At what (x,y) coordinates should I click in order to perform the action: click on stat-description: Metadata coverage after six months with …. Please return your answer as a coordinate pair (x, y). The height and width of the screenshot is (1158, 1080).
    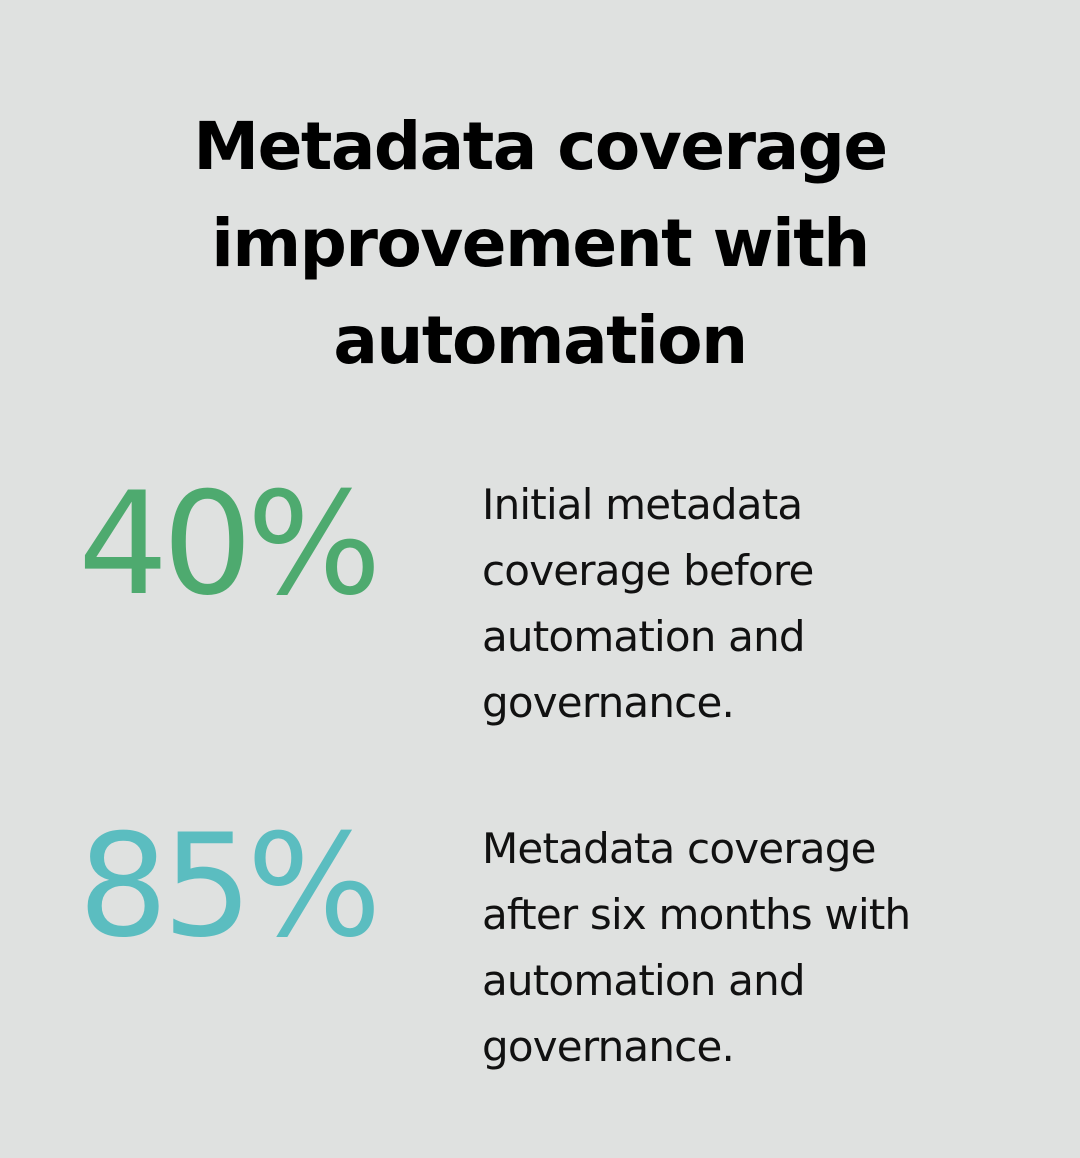
    Looking at the image, I should click on (717, 948).